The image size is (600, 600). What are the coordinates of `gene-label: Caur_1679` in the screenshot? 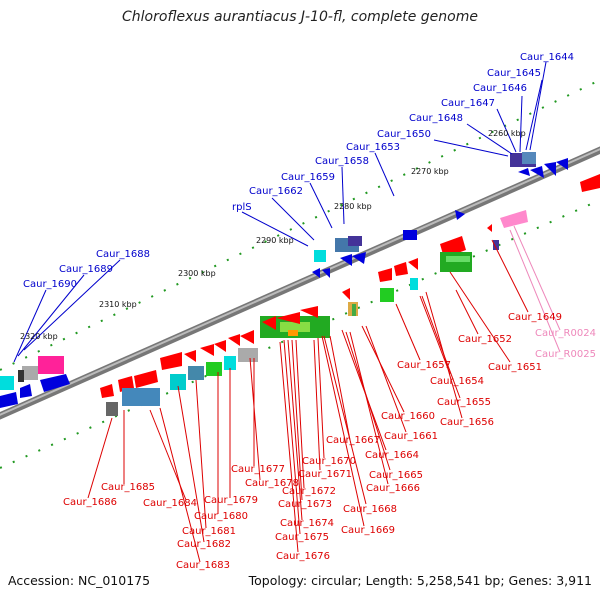 It's located at (231, 500).